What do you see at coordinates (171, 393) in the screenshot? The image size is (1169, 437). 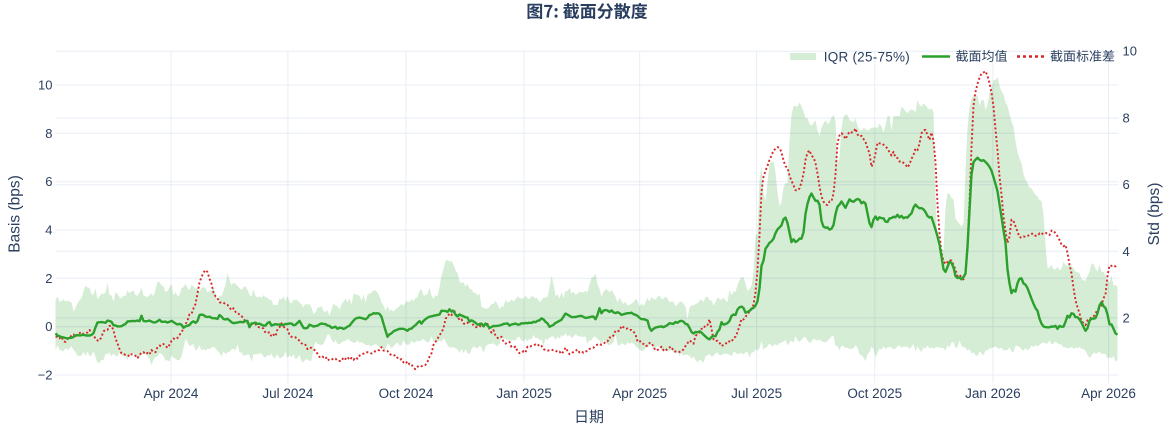 I see `svg-text: Apr 2024` at bounding box center [171, 393].